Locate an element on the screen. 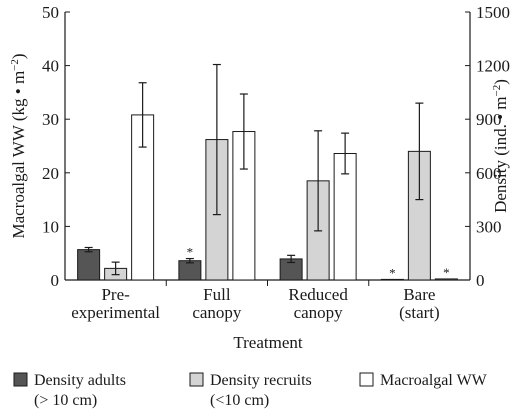  y-tick-label-left: 20 is located at coordinates (50, 173).